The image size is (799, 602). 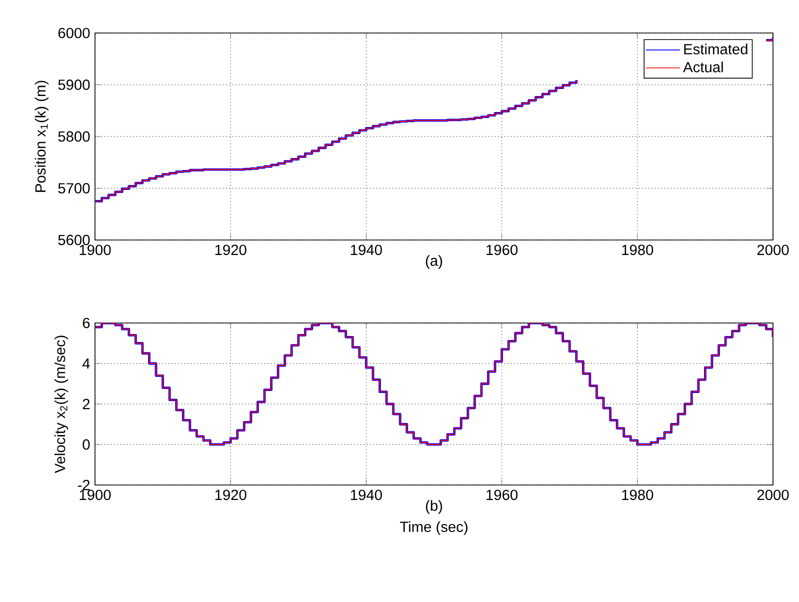 What do you see at coordinates (74, 188) in the screenshot?
I see `y-tick-label: 5700` at bounding box center [74, 188].